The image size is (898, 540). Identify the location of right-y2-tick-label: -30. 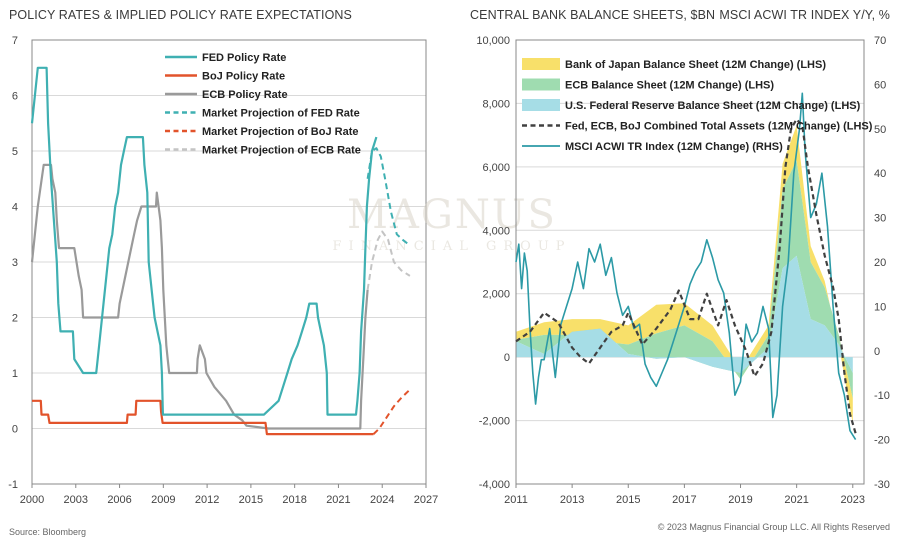
(882, 485).